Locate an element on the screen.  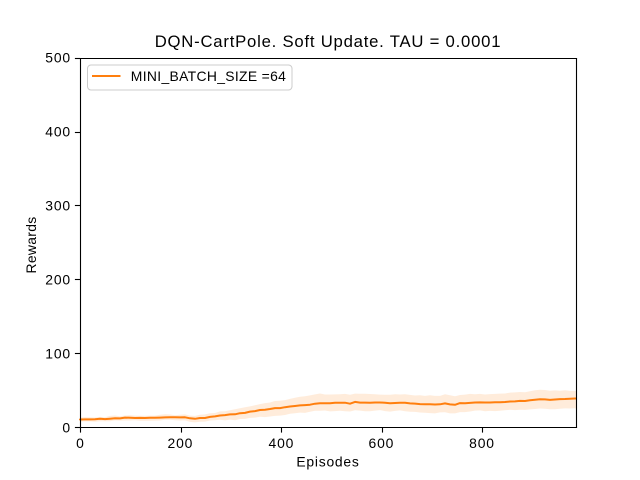
svg-text: Rewards is located at coordinates (31, 244).